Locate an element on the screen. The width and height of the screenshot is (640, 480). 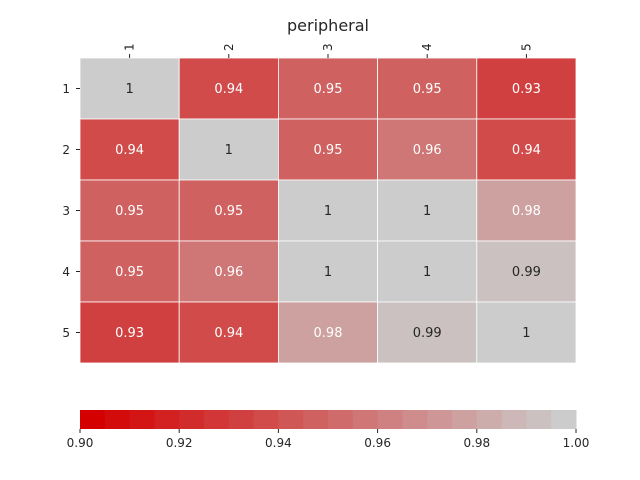
x-tick-label: 4 is located at coordinates (427, 47).